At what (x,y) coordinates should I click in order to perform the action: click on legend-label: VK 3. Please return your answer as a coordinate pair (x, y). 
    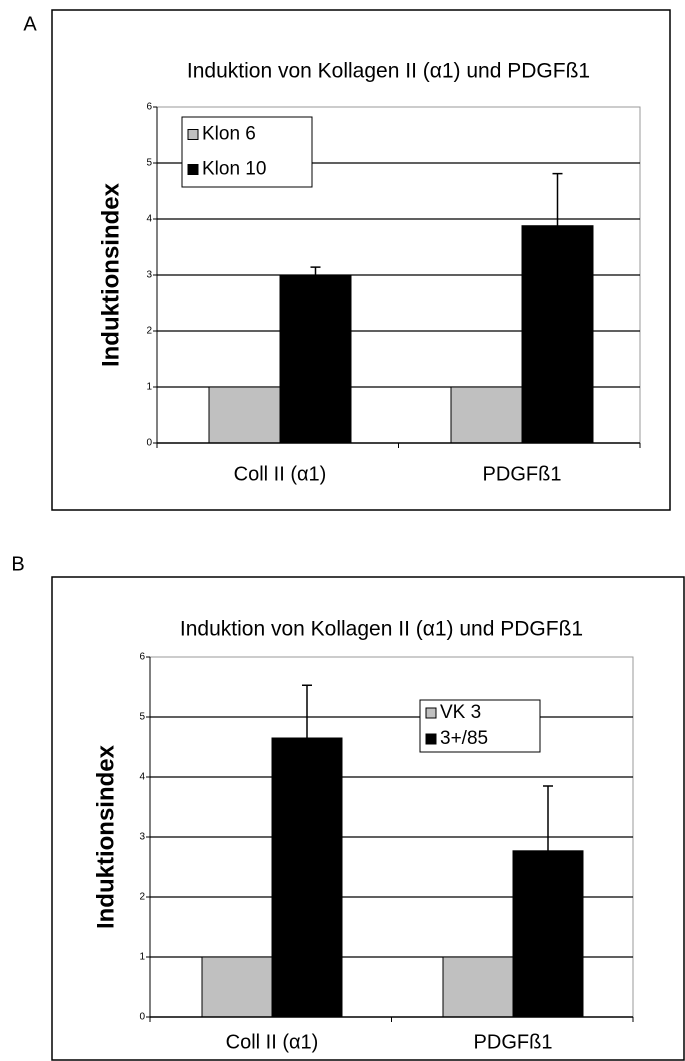
    Looking at the image, I should click on (460, 712).